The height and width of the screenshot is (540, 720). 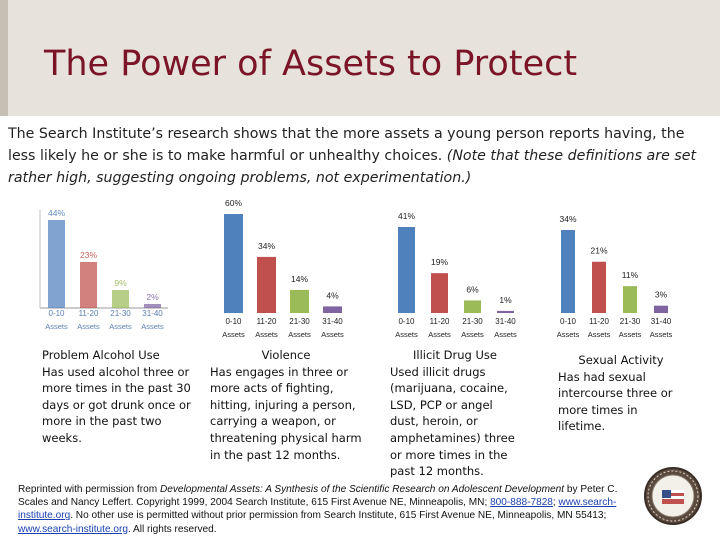 I want to click on data-label: 21%, so click(x=598, y=251).